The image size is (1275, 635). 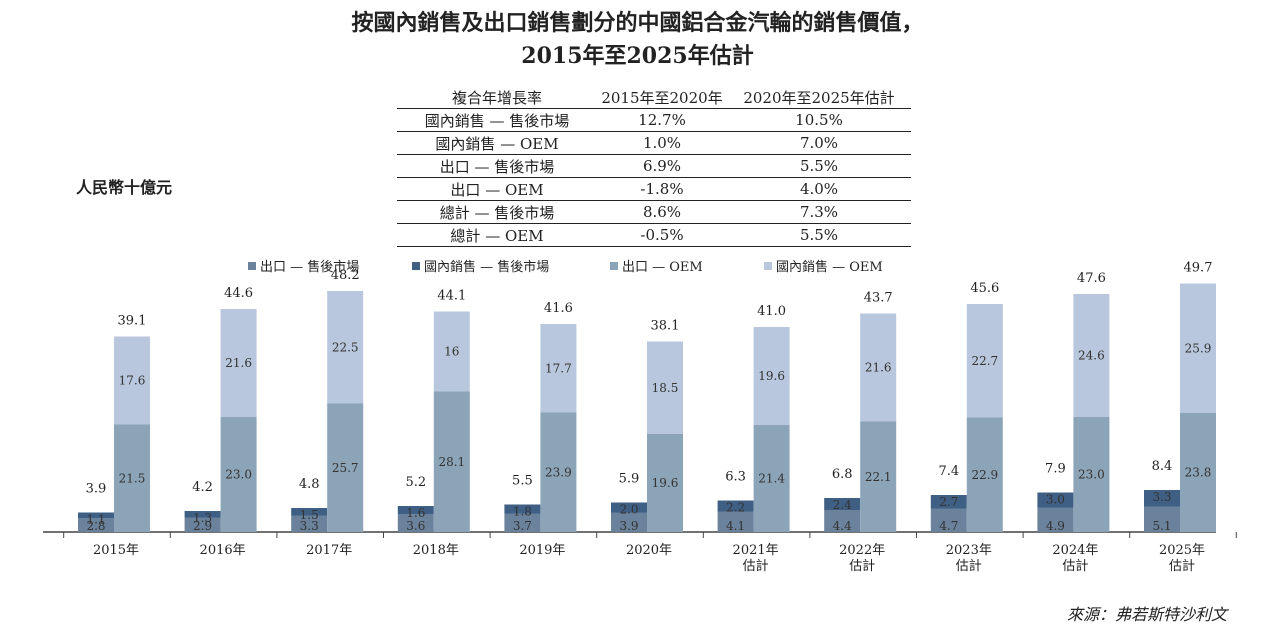 I want to click on total-label: 44.6, so click(x=238, y=293).